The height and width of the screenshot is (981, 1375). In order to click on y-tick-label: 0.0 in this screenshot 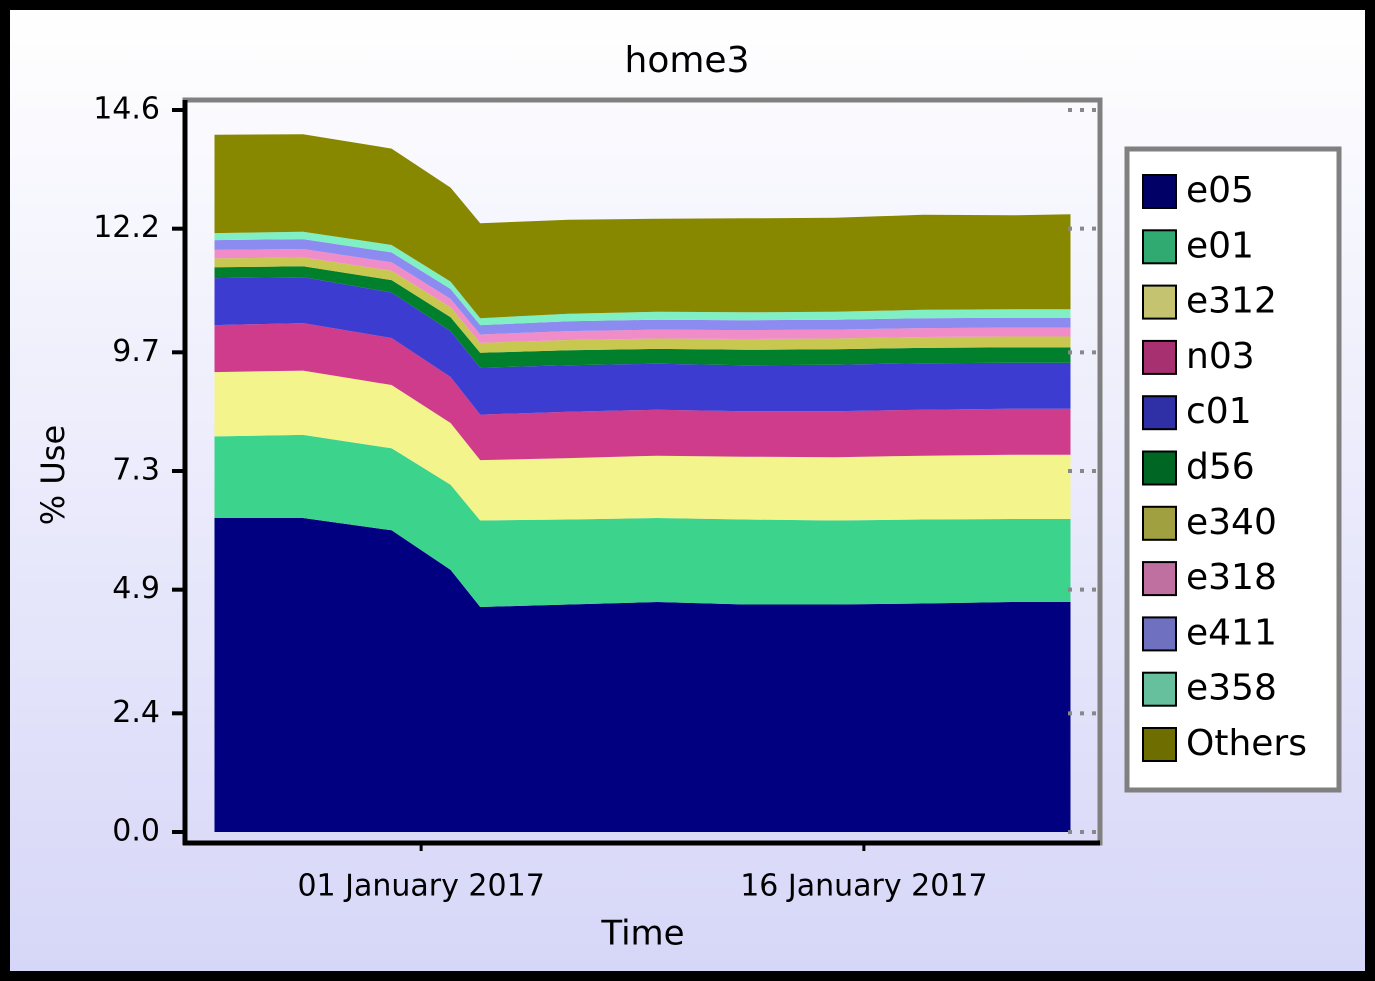, I will do `click(136, 831)`.